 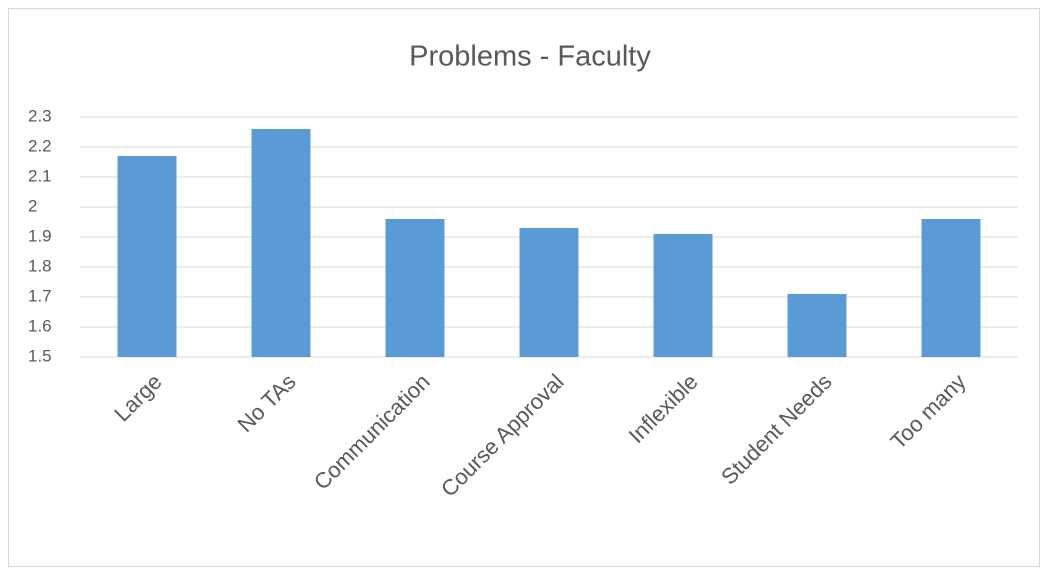 I want to click on y-tick-label: 2.1, so click(x=40, y=175).